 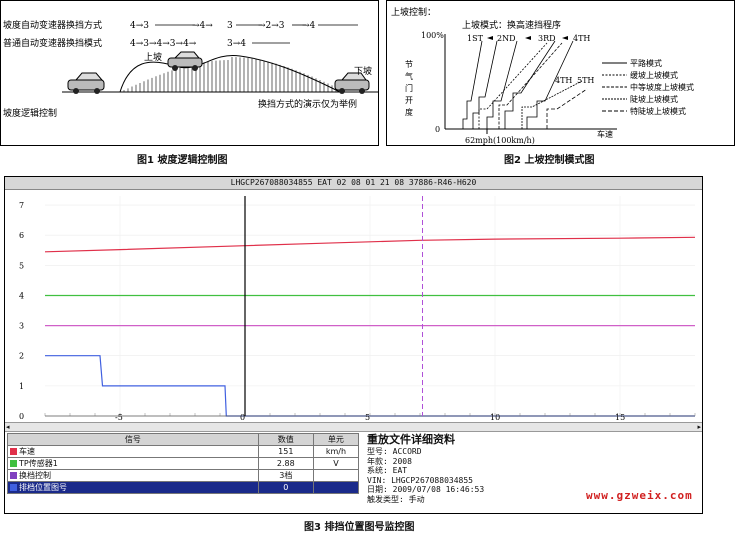 I want to click on y-axis-label: 节 气 门 开 度, so click(x=409, y=88).